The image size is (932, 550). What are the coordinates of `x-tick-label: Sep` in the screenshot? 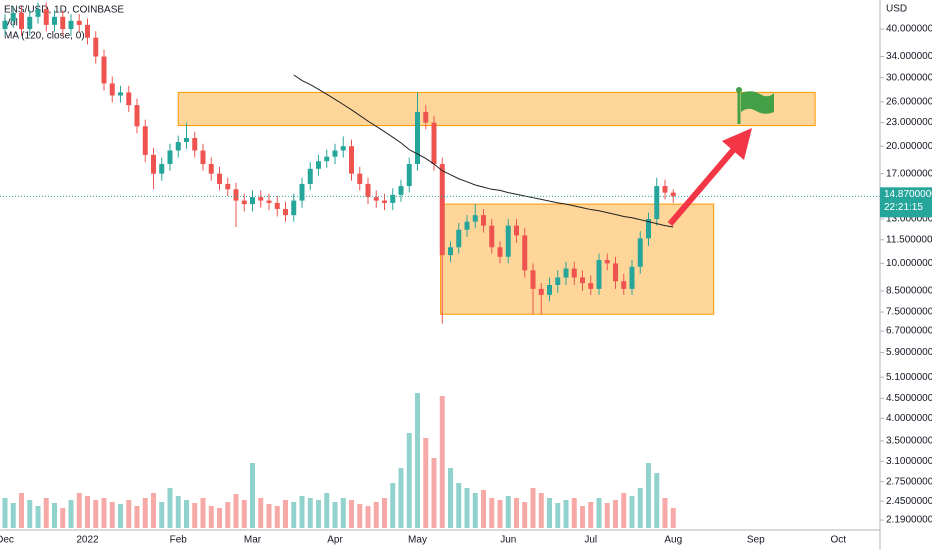 It's located at (756, 540).